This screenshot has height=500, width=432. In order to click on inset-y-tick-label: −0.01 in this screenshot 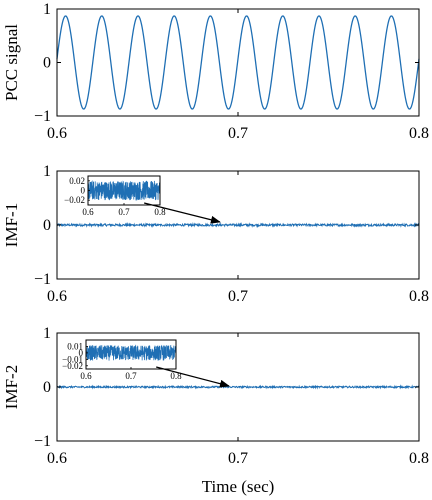, I will do `click(72, 359)`.